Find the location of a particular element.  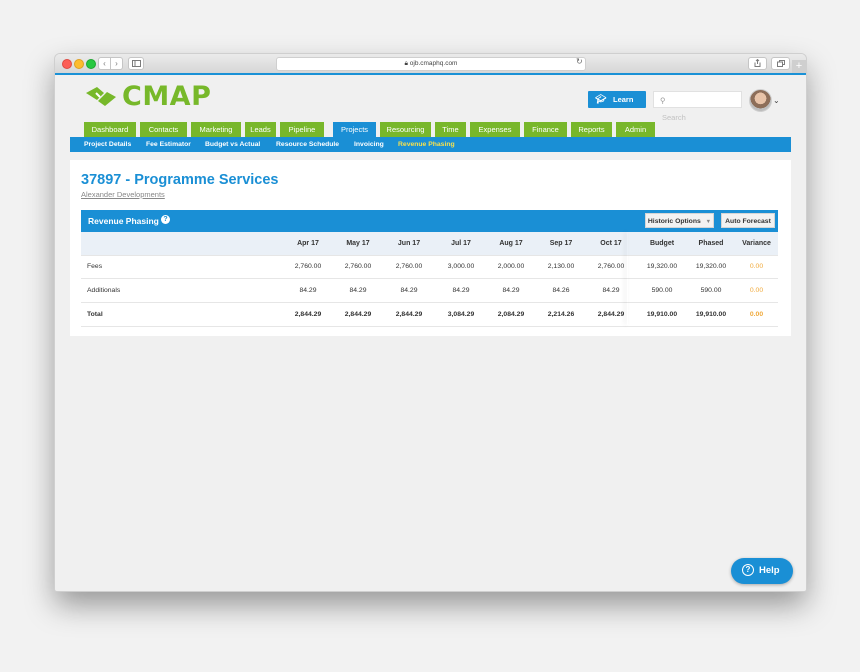

table-cell: 84.26 is located at coordinates (561, 290).